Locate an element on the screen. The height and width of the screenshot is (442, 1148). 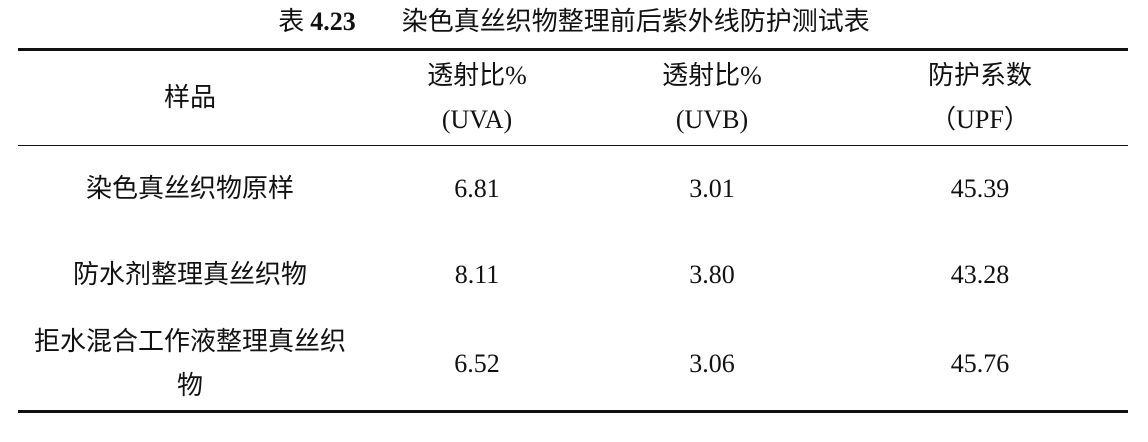
caption-number: 4.23 is located at coordinates (333, 21).